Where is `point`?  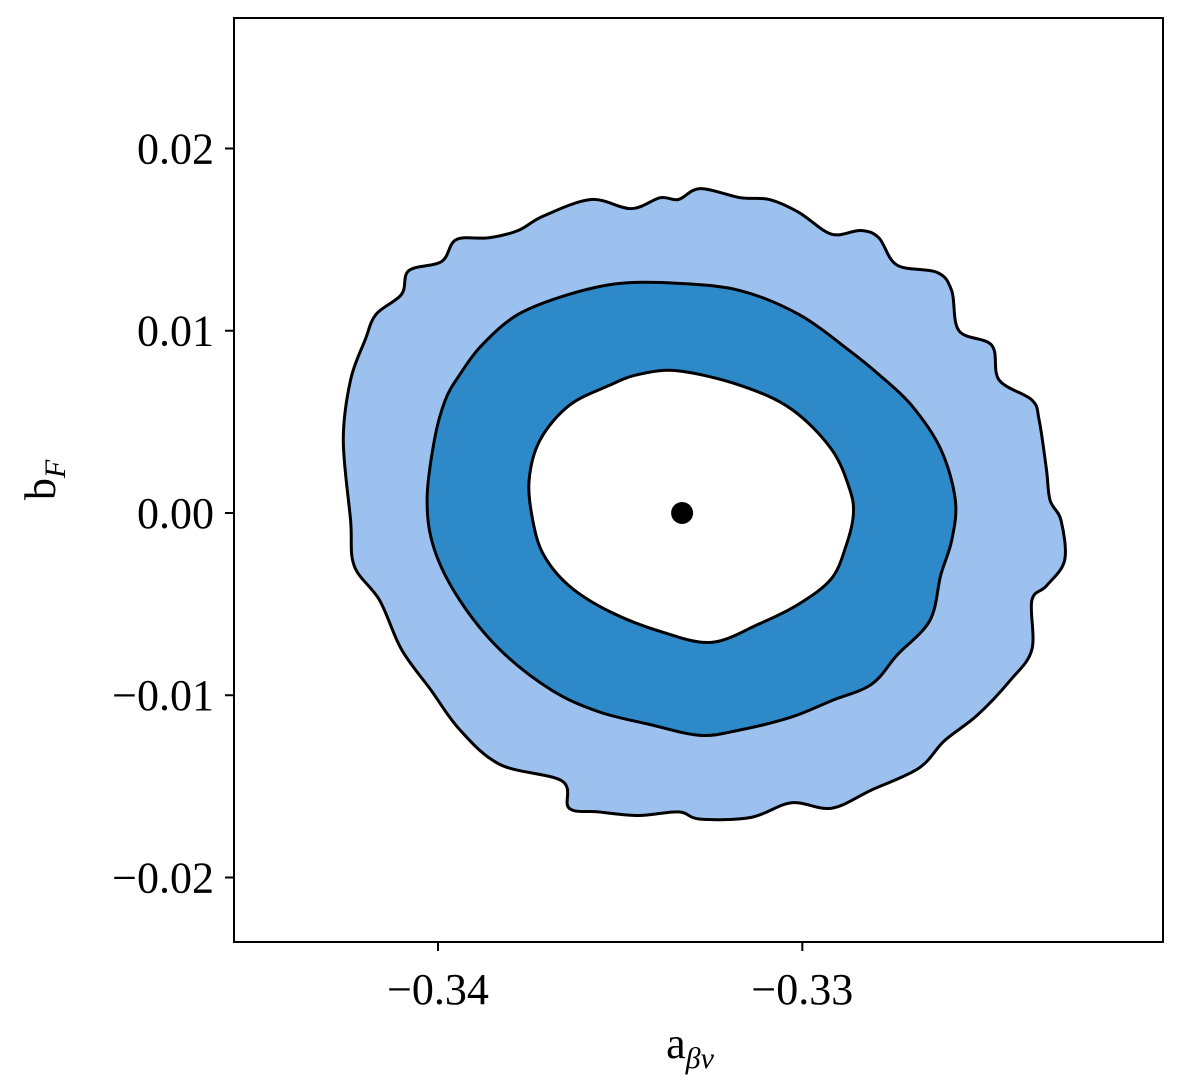
point is located at coordinates (682, 512).